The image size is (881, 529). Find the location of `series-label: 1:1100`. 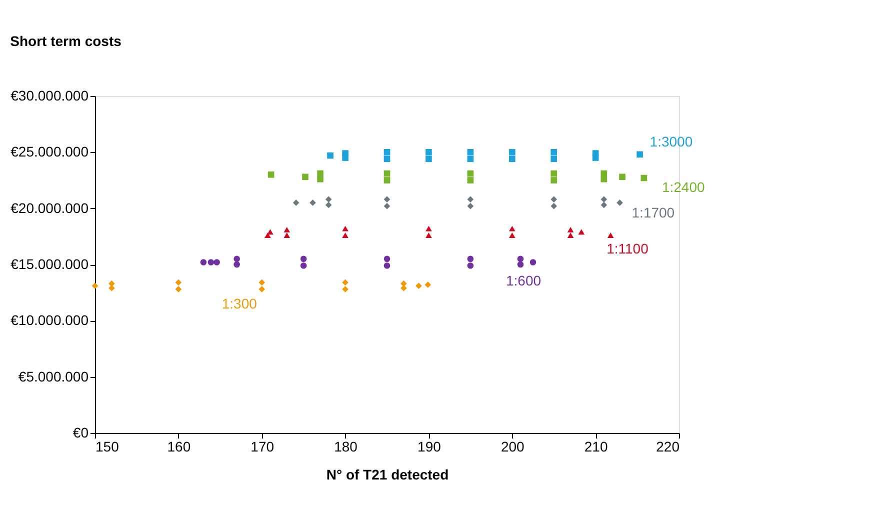

series-label: 1:1100 is located at coordinates (627, 248).